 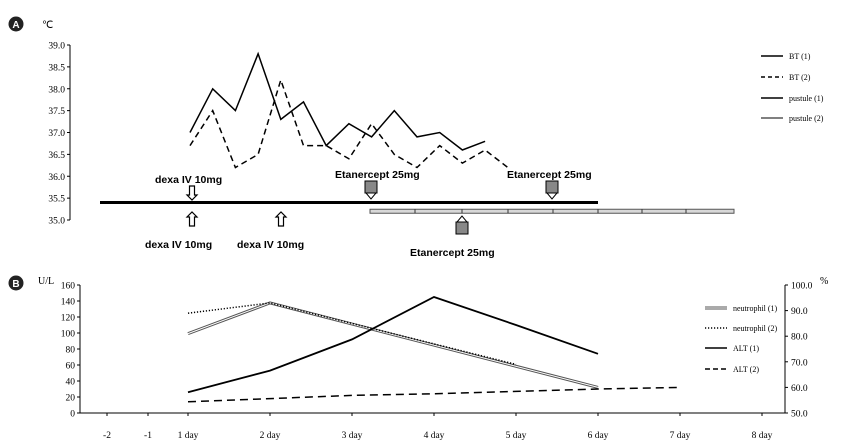 I want to click on x-tick-label-b: 8 day, so click(x=762, y=436).